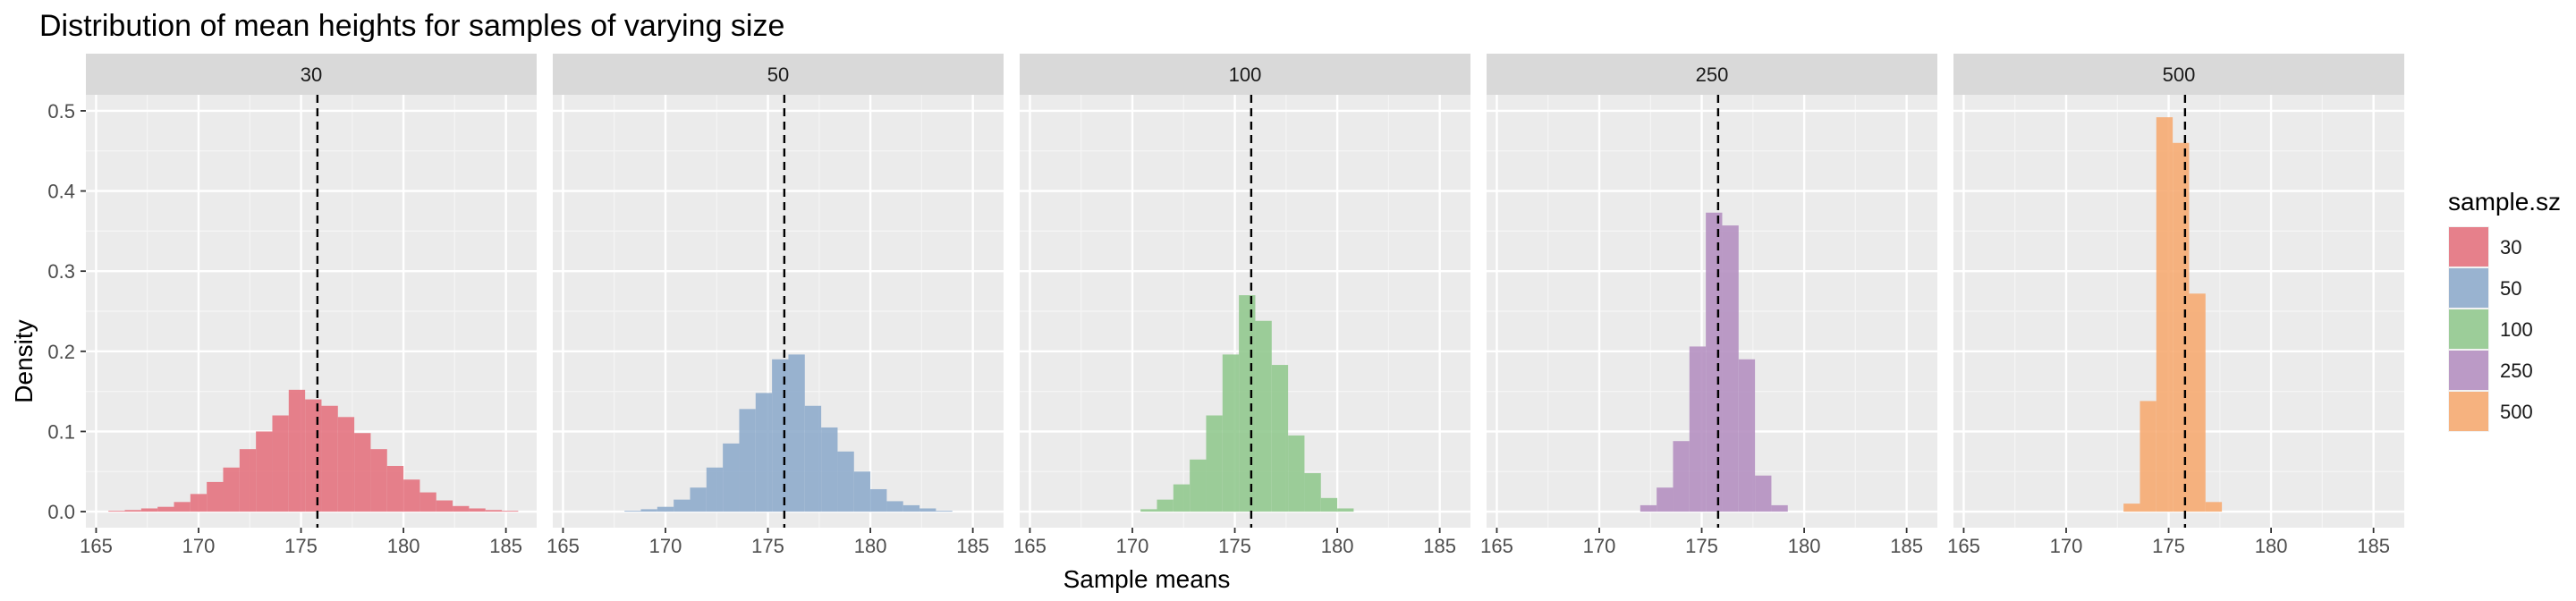  What do you see at coordinates (1708, 305) in the screenshot?
I see `facet-panel: 250 165 170 175 180 185` at bounding box center [1708, 305].